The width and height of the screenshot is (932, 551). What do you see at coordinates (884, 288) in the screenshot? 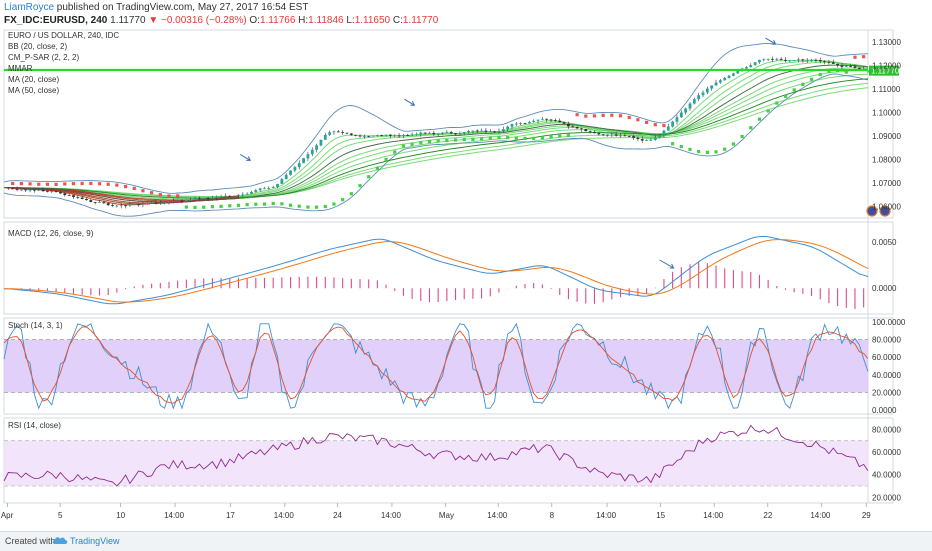
I see `macd-axis-tick: 0.0000` at bounding box center [884, 288].